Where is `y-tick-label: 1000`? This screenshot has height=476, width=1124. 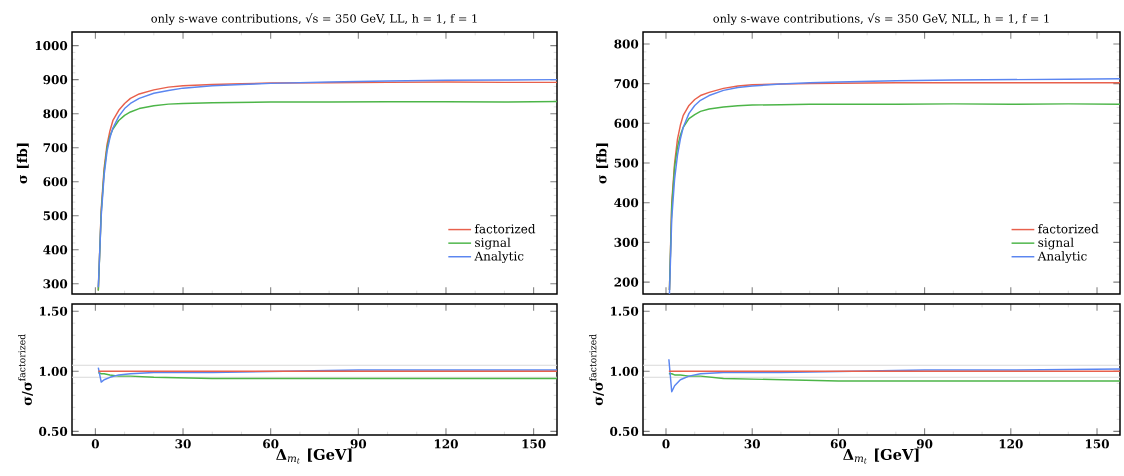
y-tick-label: 1000 is located at coordinates (51, 46).